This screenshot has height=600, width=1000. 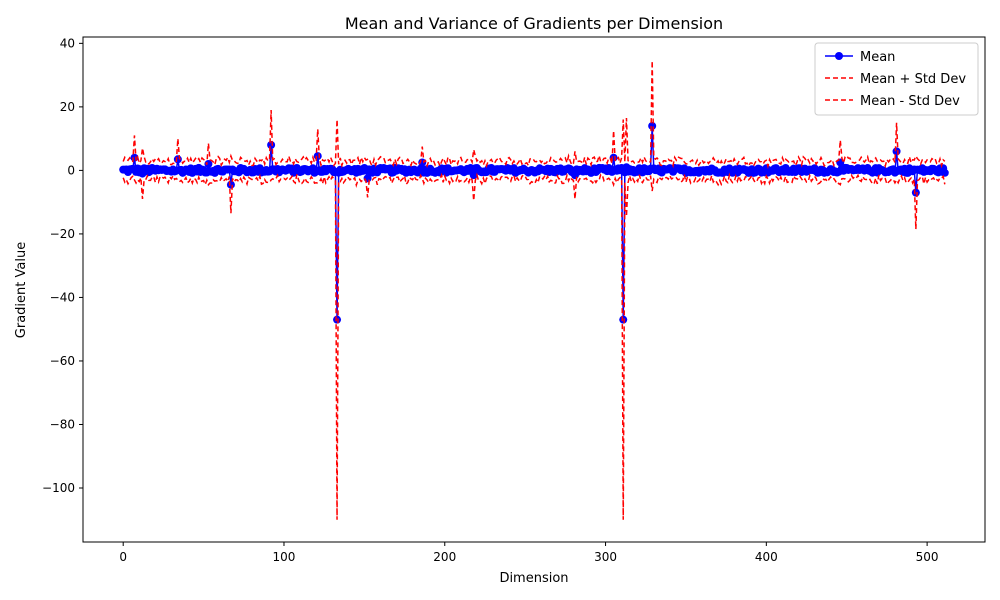 I want to click on legend-label-mean: Mean, so click(x=877, y=57).